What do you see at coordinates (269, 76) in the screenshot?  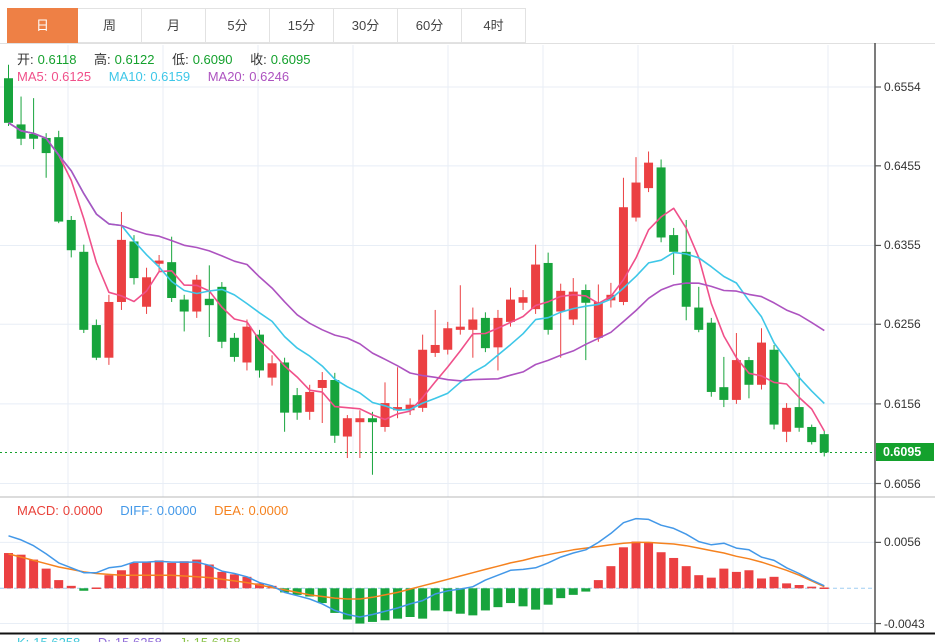 I see `ma20-value: 0.6246` at bounding box center [269, 76].